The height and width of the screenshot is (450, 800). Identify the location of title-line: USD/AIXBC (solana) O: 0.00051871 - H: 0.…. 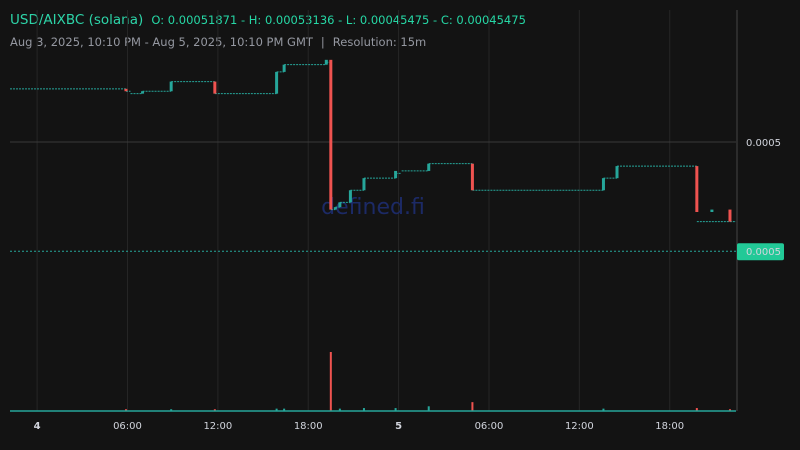
(268, 20).